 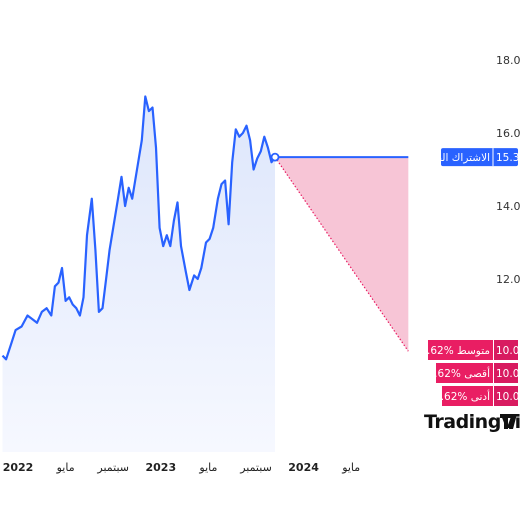 What do you see at coordinates (508, 170) in the screenshot?
I see `y-axis: 18.00 16.00 14.00 12.00` at bounding box center [508, 170].